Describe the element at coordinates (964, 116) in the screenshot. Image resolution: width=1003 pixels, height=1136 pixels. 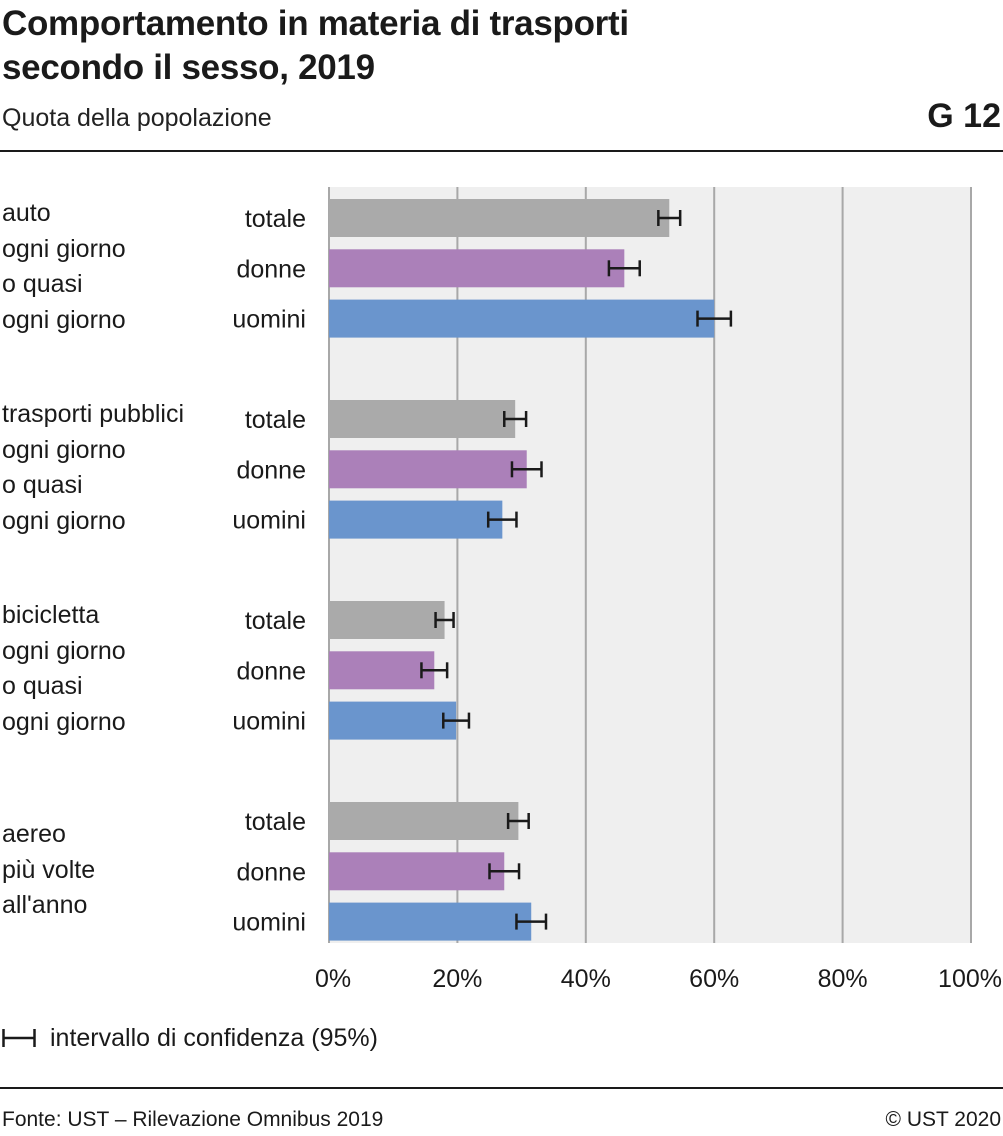
I see `figure-code: G 12` at that location.